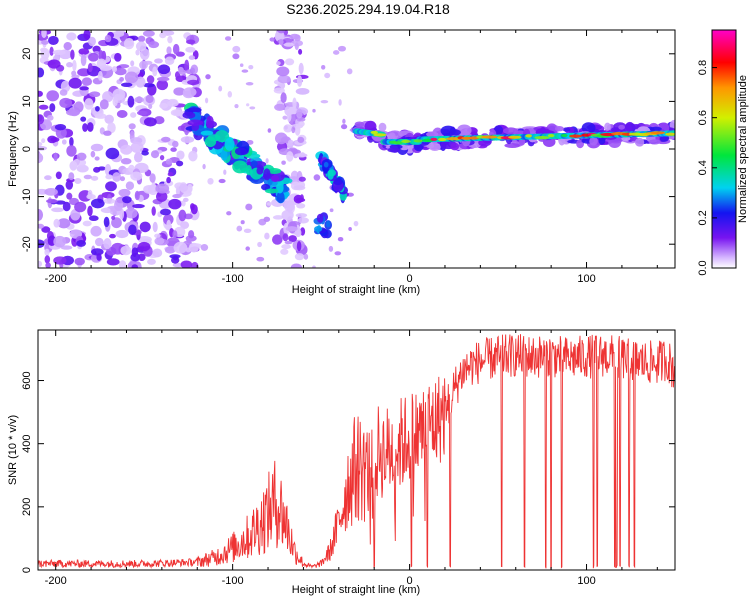 The height and width of the screenshot is (600, 750). I want to click on colorbar-tick-label: 0.2, so click(703, 217).